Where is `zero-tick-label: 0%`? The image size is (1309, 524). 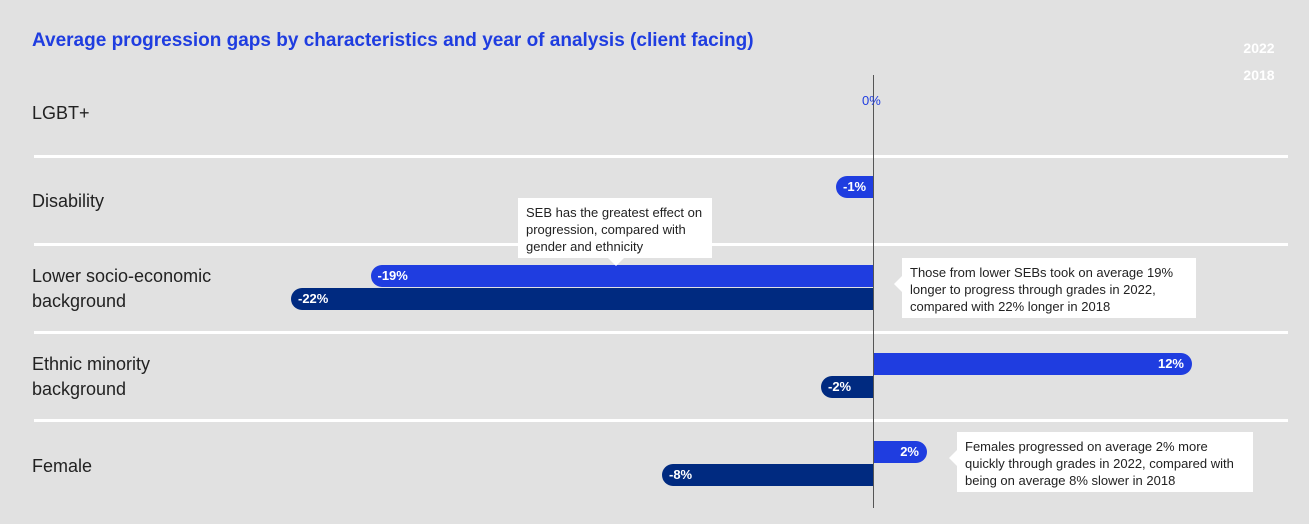 zero-tick-label: 0% is located at coordinates (871, 100).